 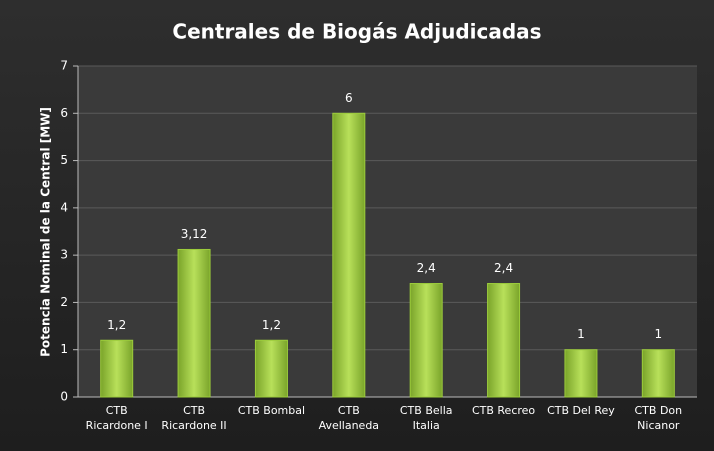 I want to click on x-tick-label: CTB Bombal, so click(x=271, y=410).